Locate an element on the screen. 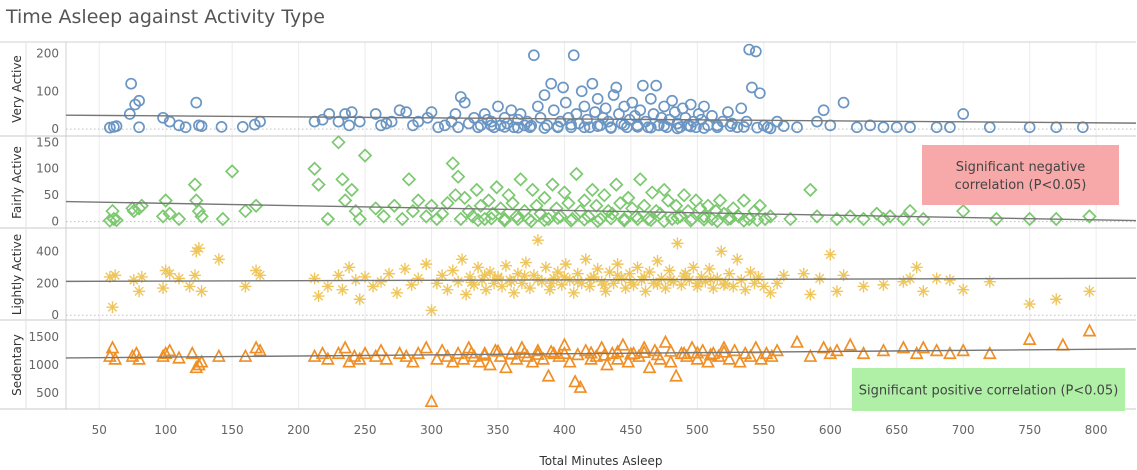  x-tick-label: 650 is located at coordinates (896, 430).